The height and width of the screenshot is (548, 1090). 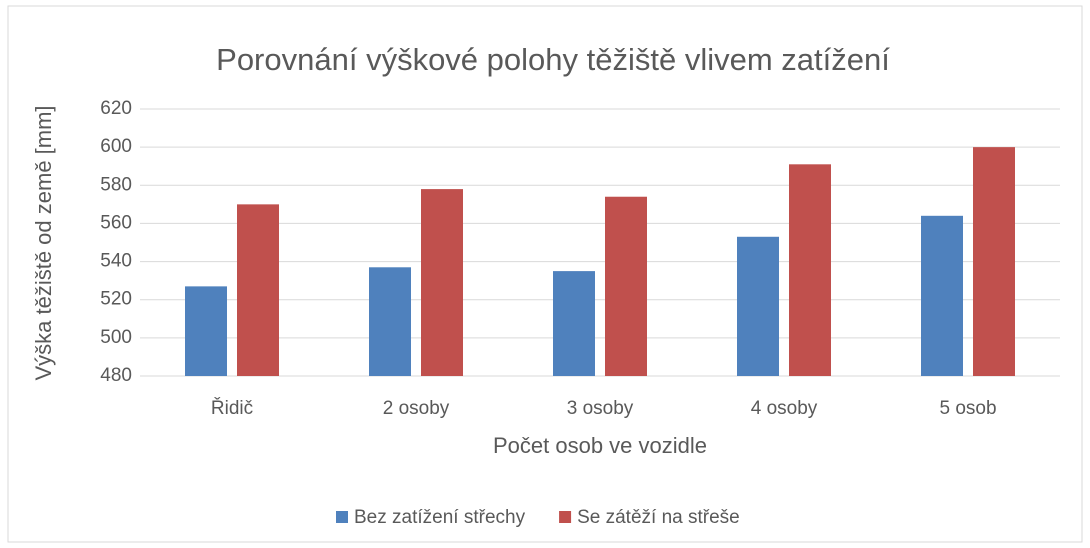 What do you see at coordinates (116, 375) in the screenshot?
I see `y-tick-label: 480` at bounding box center [116, 375].